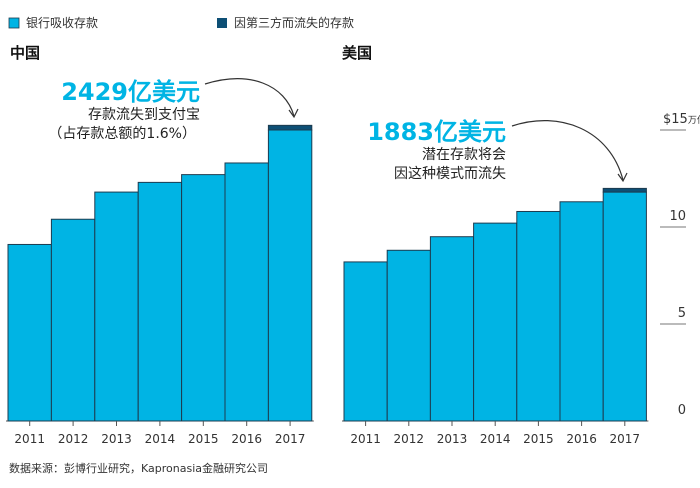 This screenshot has width=700, height=488. Describe the element at coordinates (144, 115) in the screenshot. I see `china-annotation-line1: 存款流失到支付宝` at that location.